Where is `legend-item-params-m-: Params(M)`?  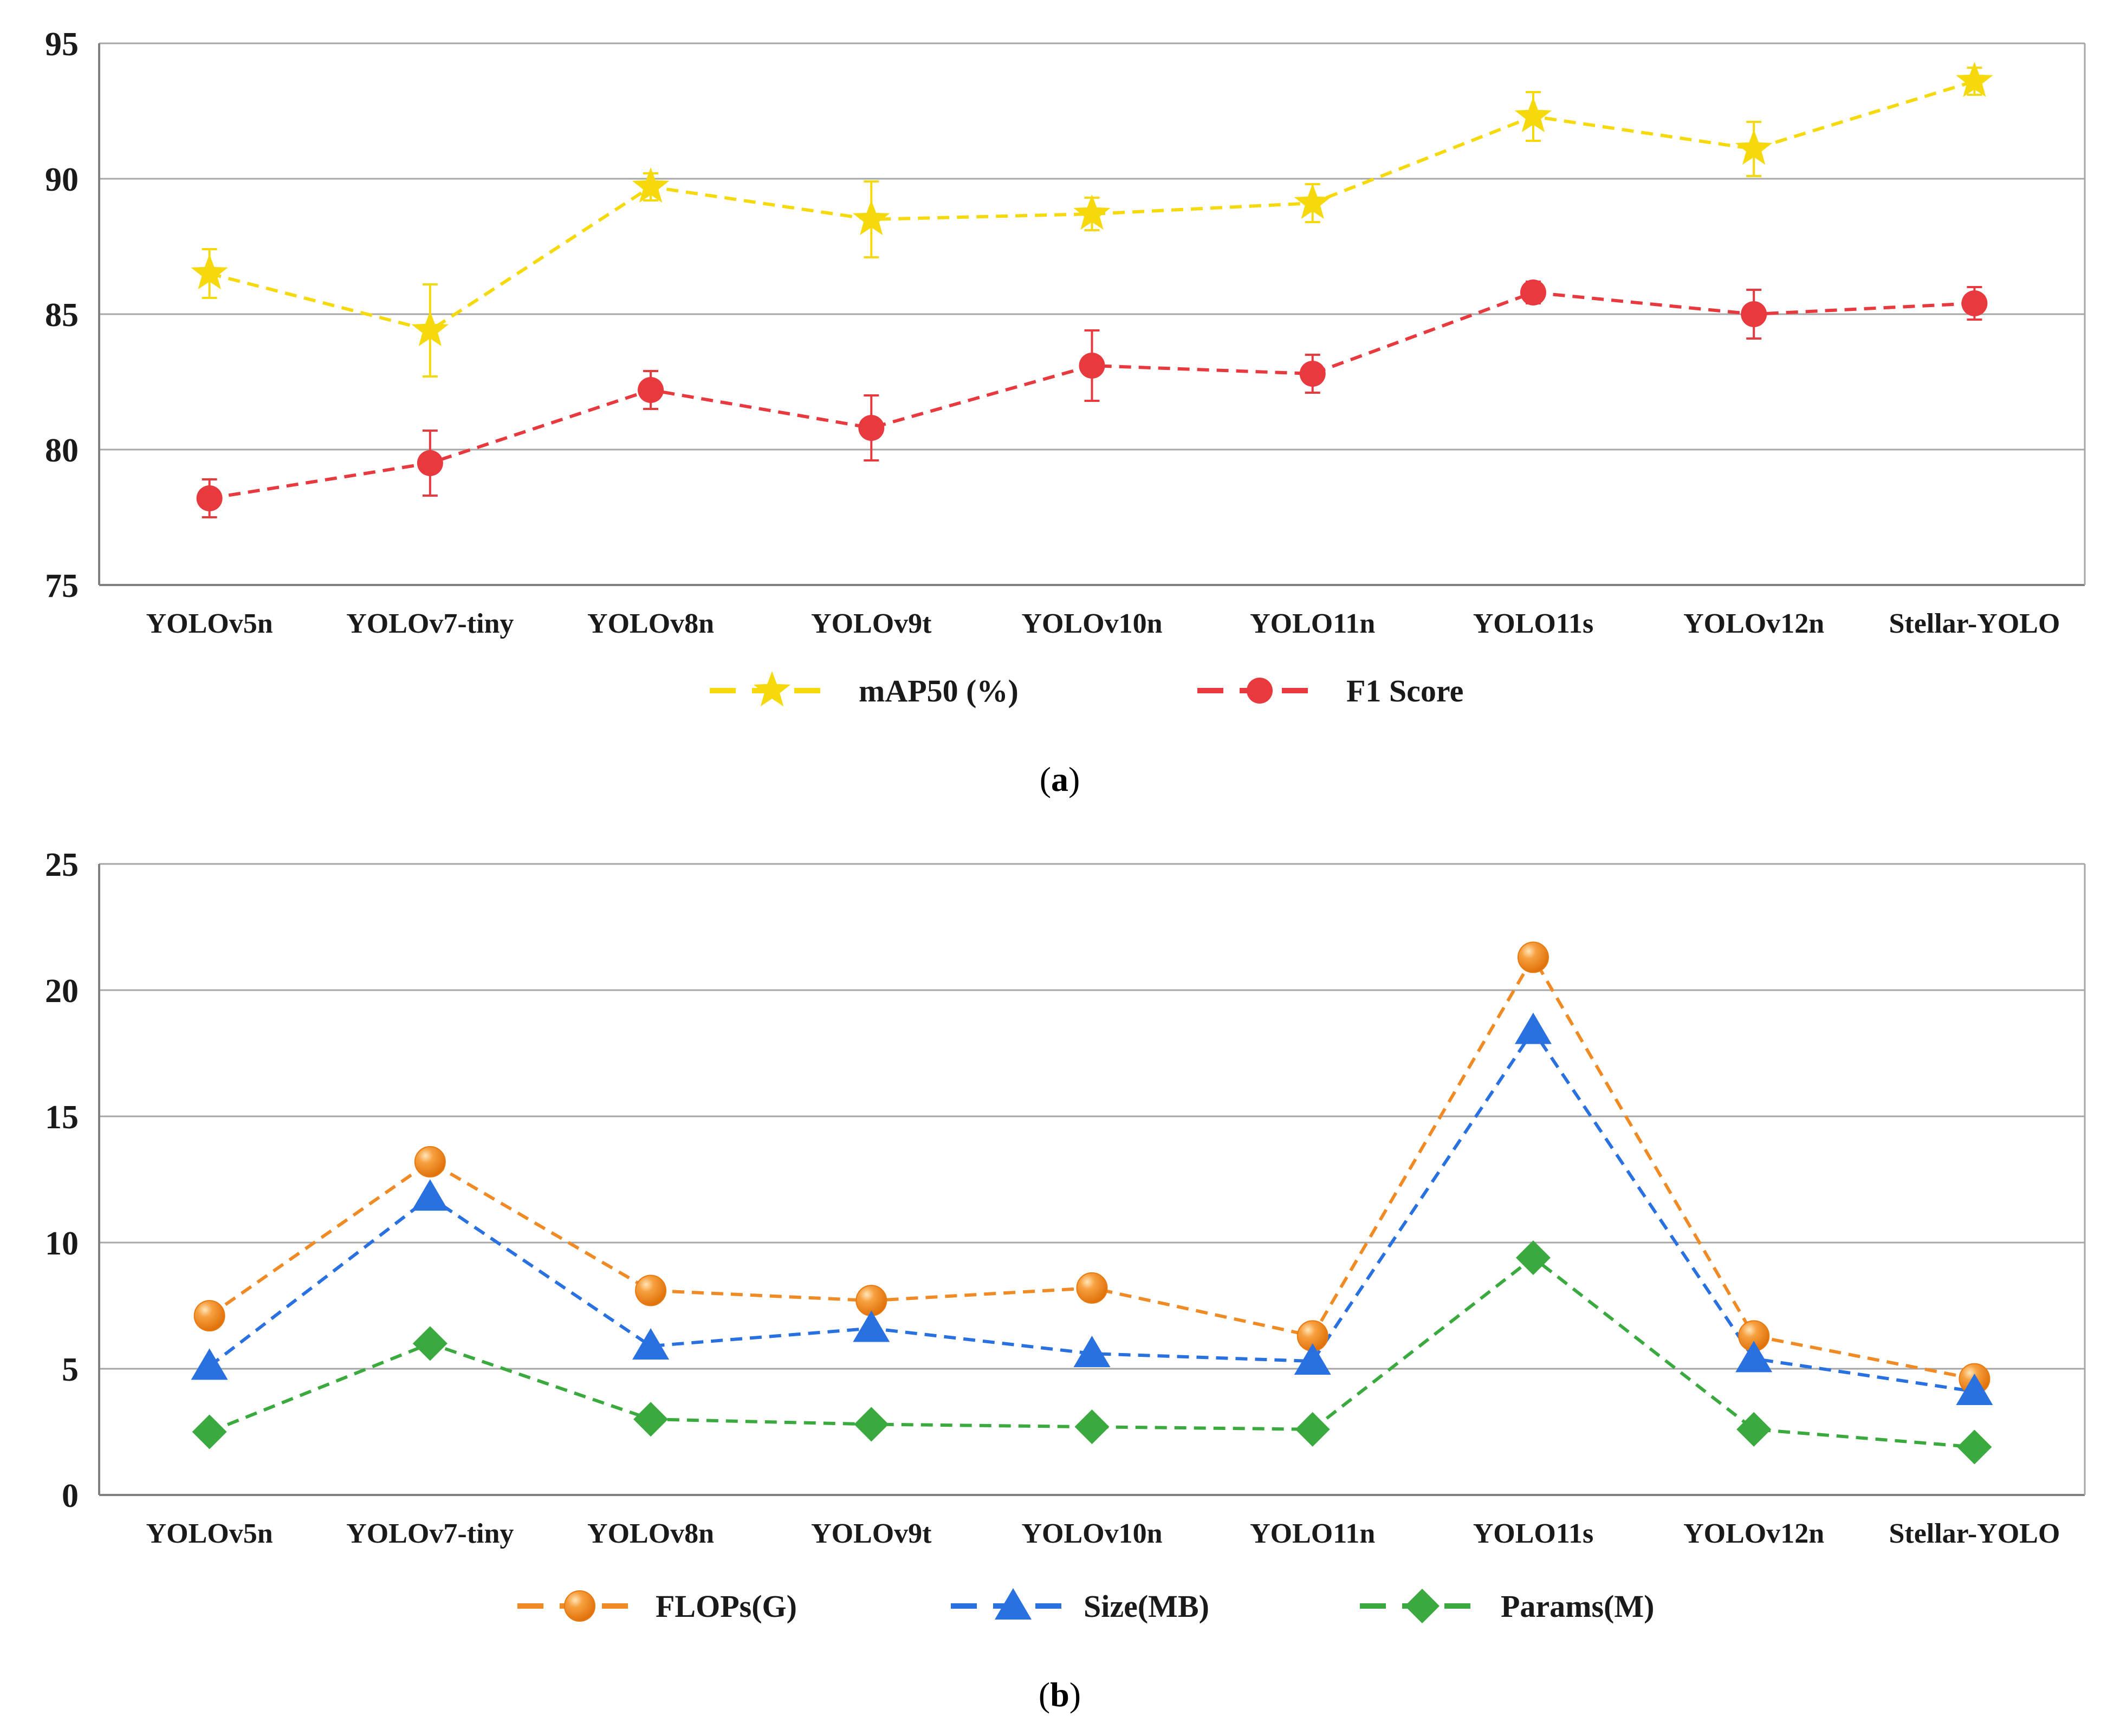
legend-item-params-m-: Params(M) is located at coordinates (1507, 1606).